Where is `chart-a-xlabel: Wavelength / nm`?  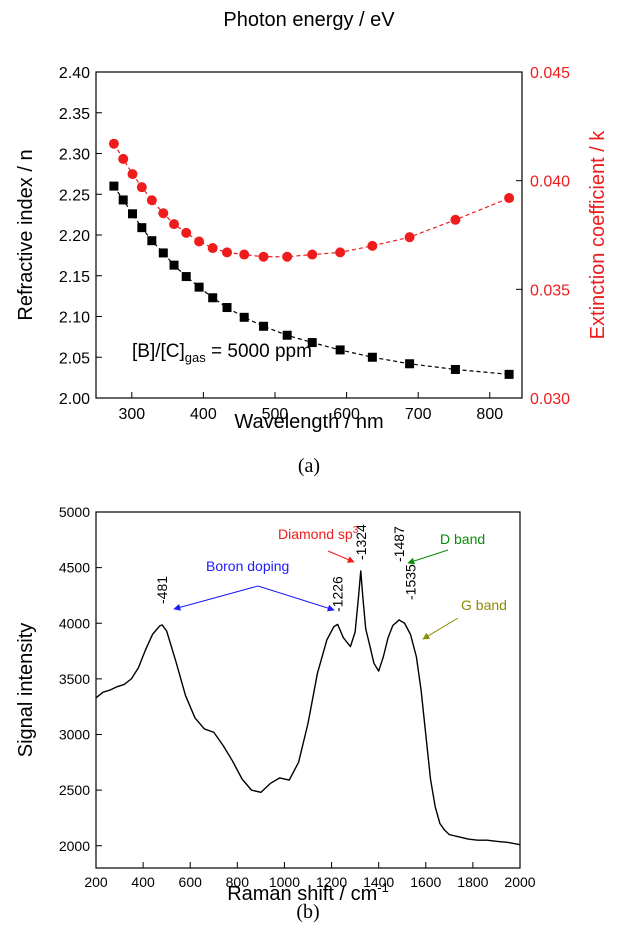
chart-a-xlabel: Wavelength / nm is located at coordinates (308, 422).